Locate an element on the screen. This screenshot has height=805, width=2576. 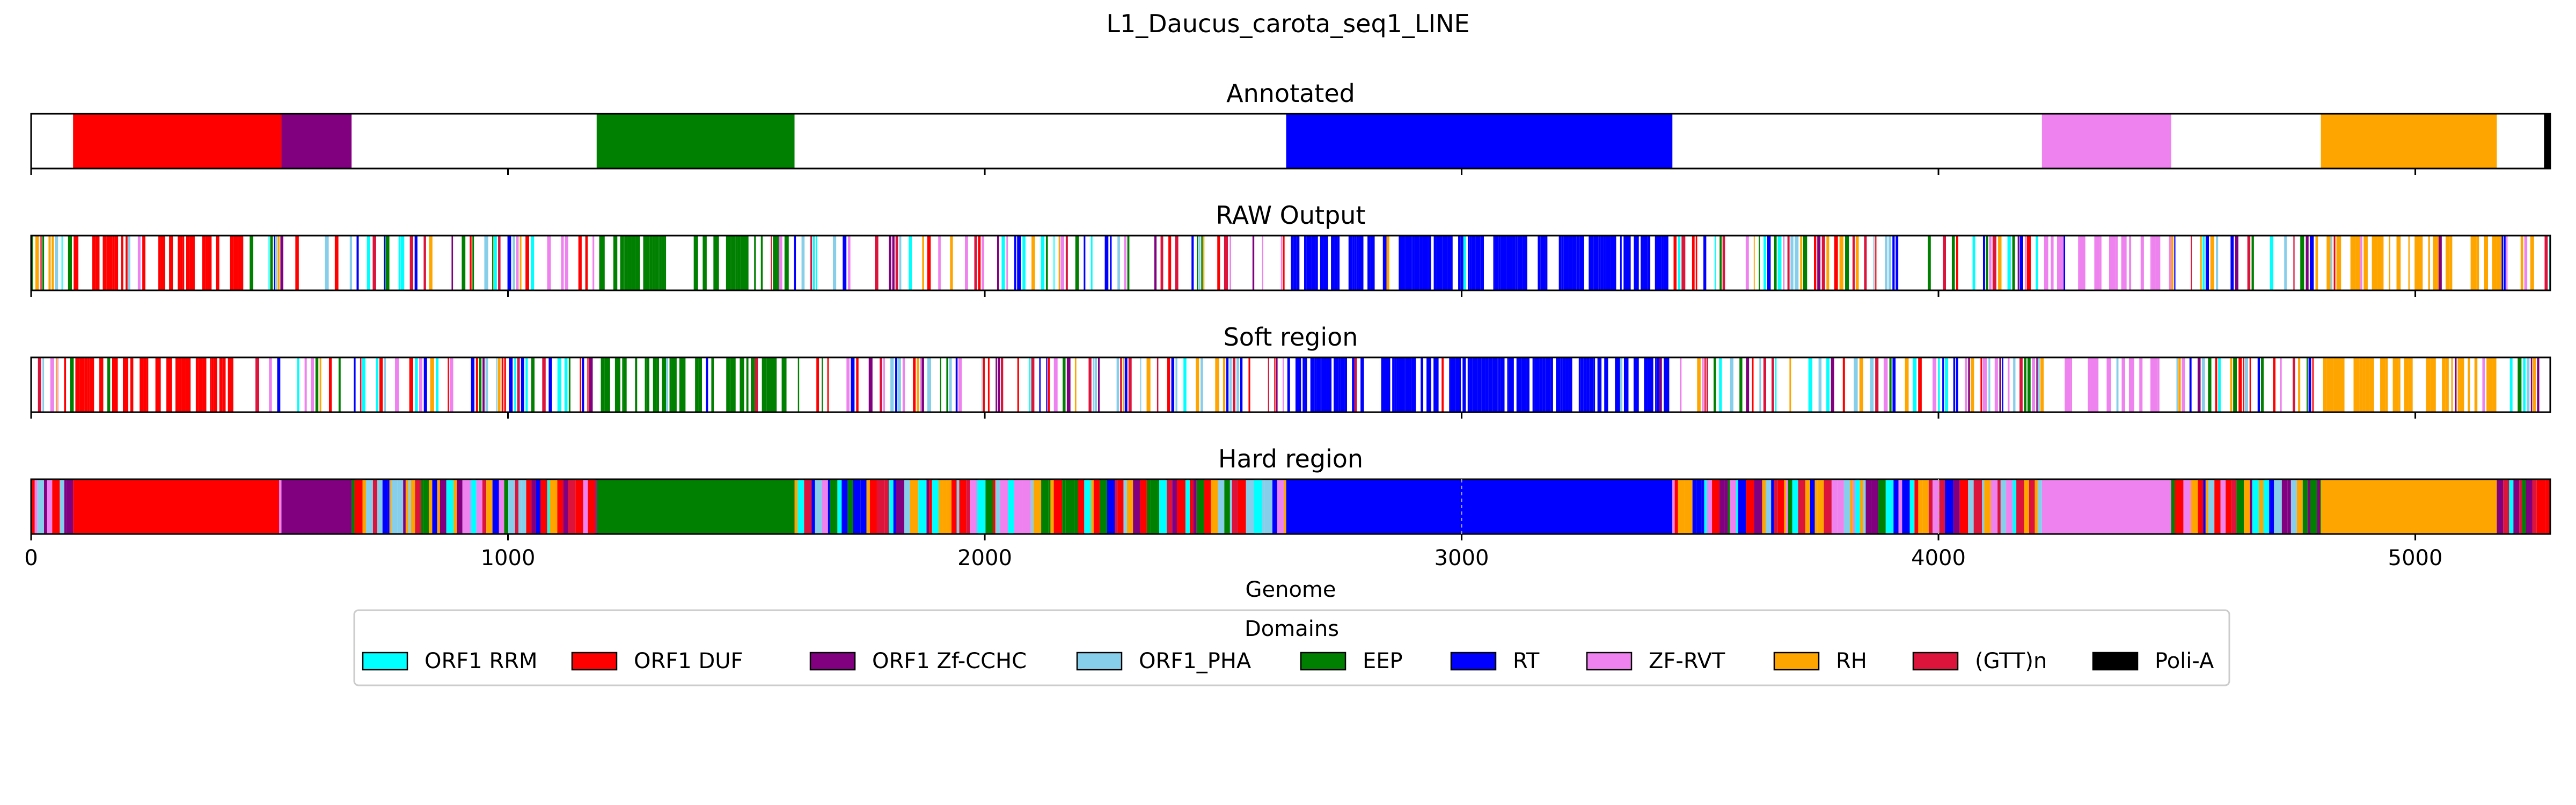
track-annotated: Annotated is located at coordinates (1290, 127).